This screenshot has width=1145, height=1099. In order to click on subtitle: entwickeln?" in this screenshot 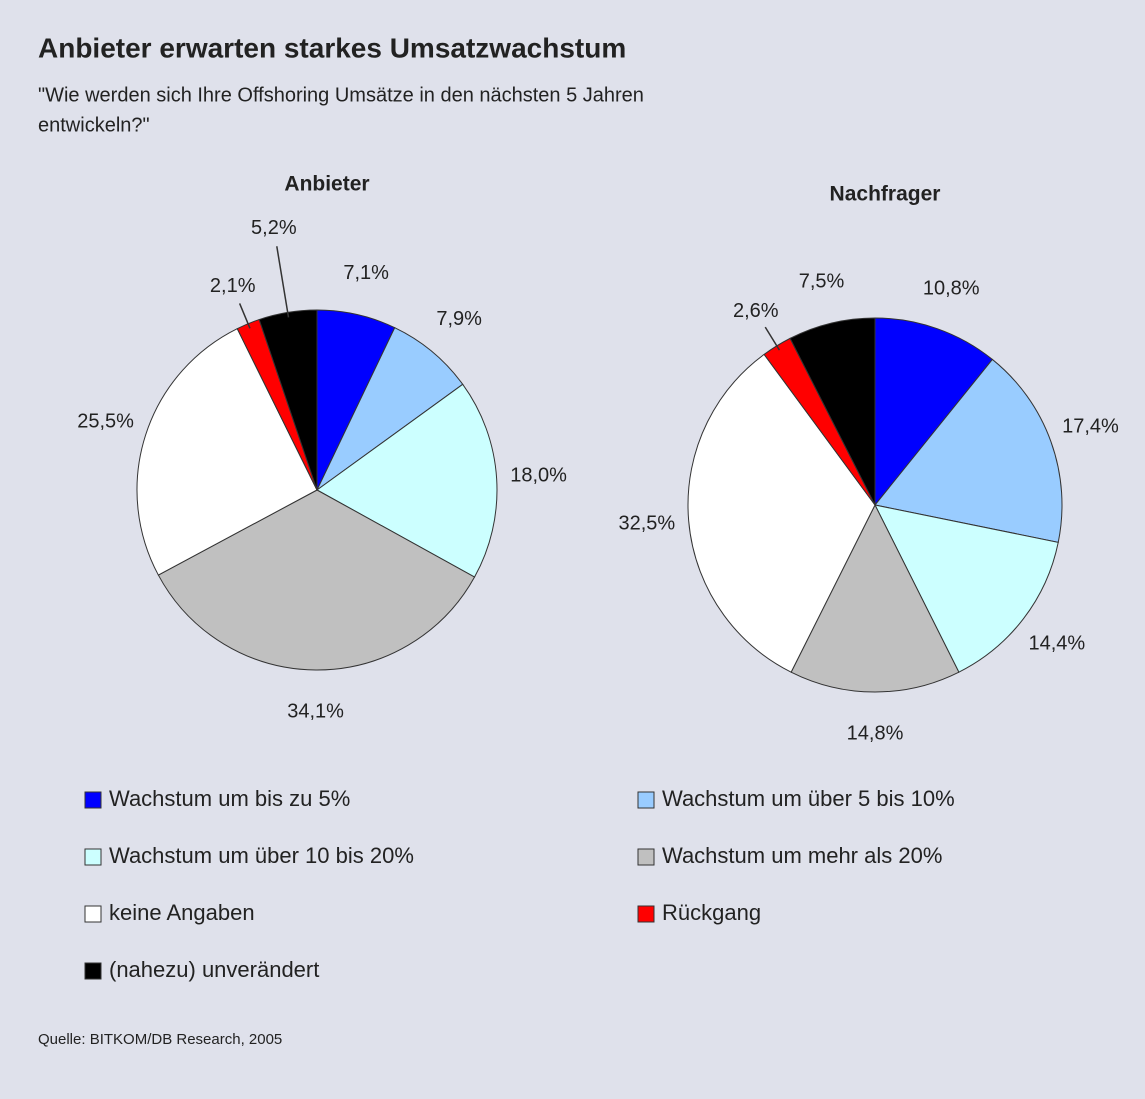, I will do `click(94, 125)`.